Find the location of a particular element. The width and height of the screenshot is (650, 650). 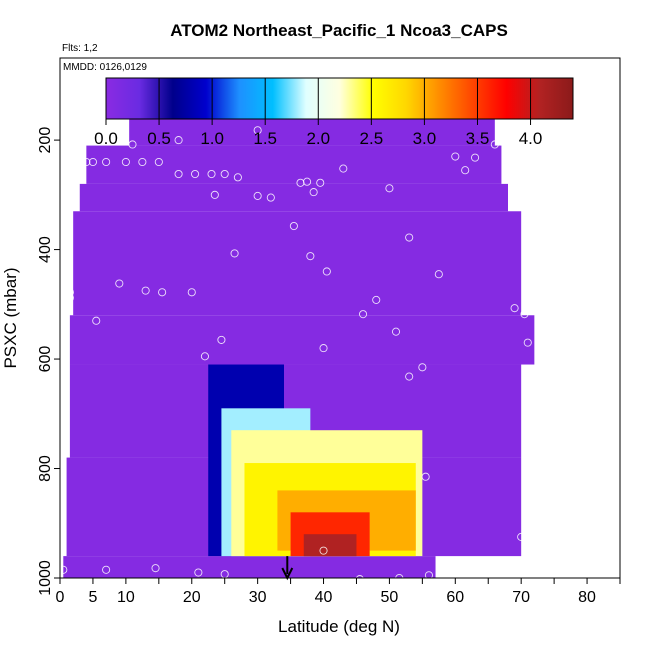

colorbar: 0.0 0.5 1.0 1.5 2.0 2.5 3.0 3.5 4.0 is located at coordinates (334, 112).